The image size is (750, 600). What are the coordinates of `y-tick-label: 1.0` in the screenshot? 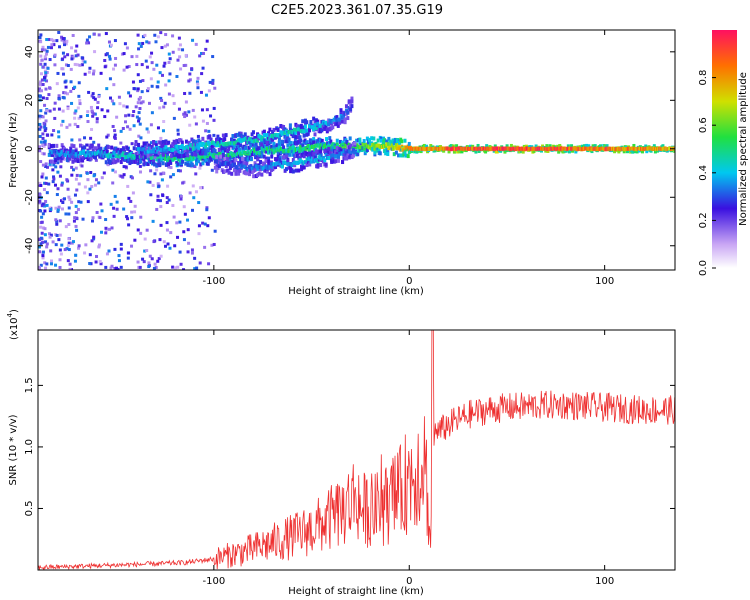 It's located at (29, 447).